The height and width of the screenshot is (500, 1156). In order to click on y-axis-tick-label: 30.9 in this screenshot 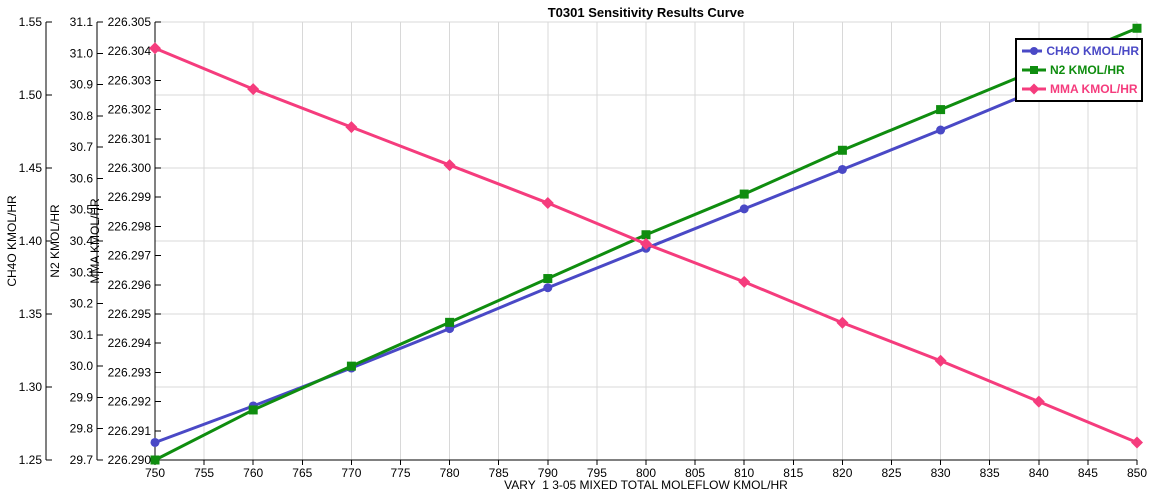, I will do `click(82, 85)`.